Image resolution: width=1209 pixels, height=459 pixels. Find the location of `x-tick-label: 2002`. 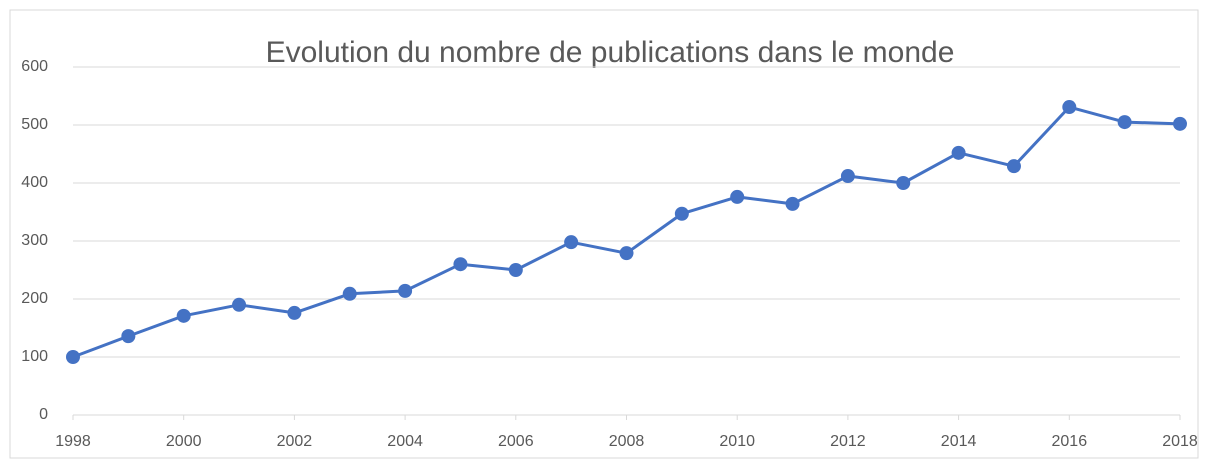

x-tick-label: 2002 is located at coordinates (295, 441).